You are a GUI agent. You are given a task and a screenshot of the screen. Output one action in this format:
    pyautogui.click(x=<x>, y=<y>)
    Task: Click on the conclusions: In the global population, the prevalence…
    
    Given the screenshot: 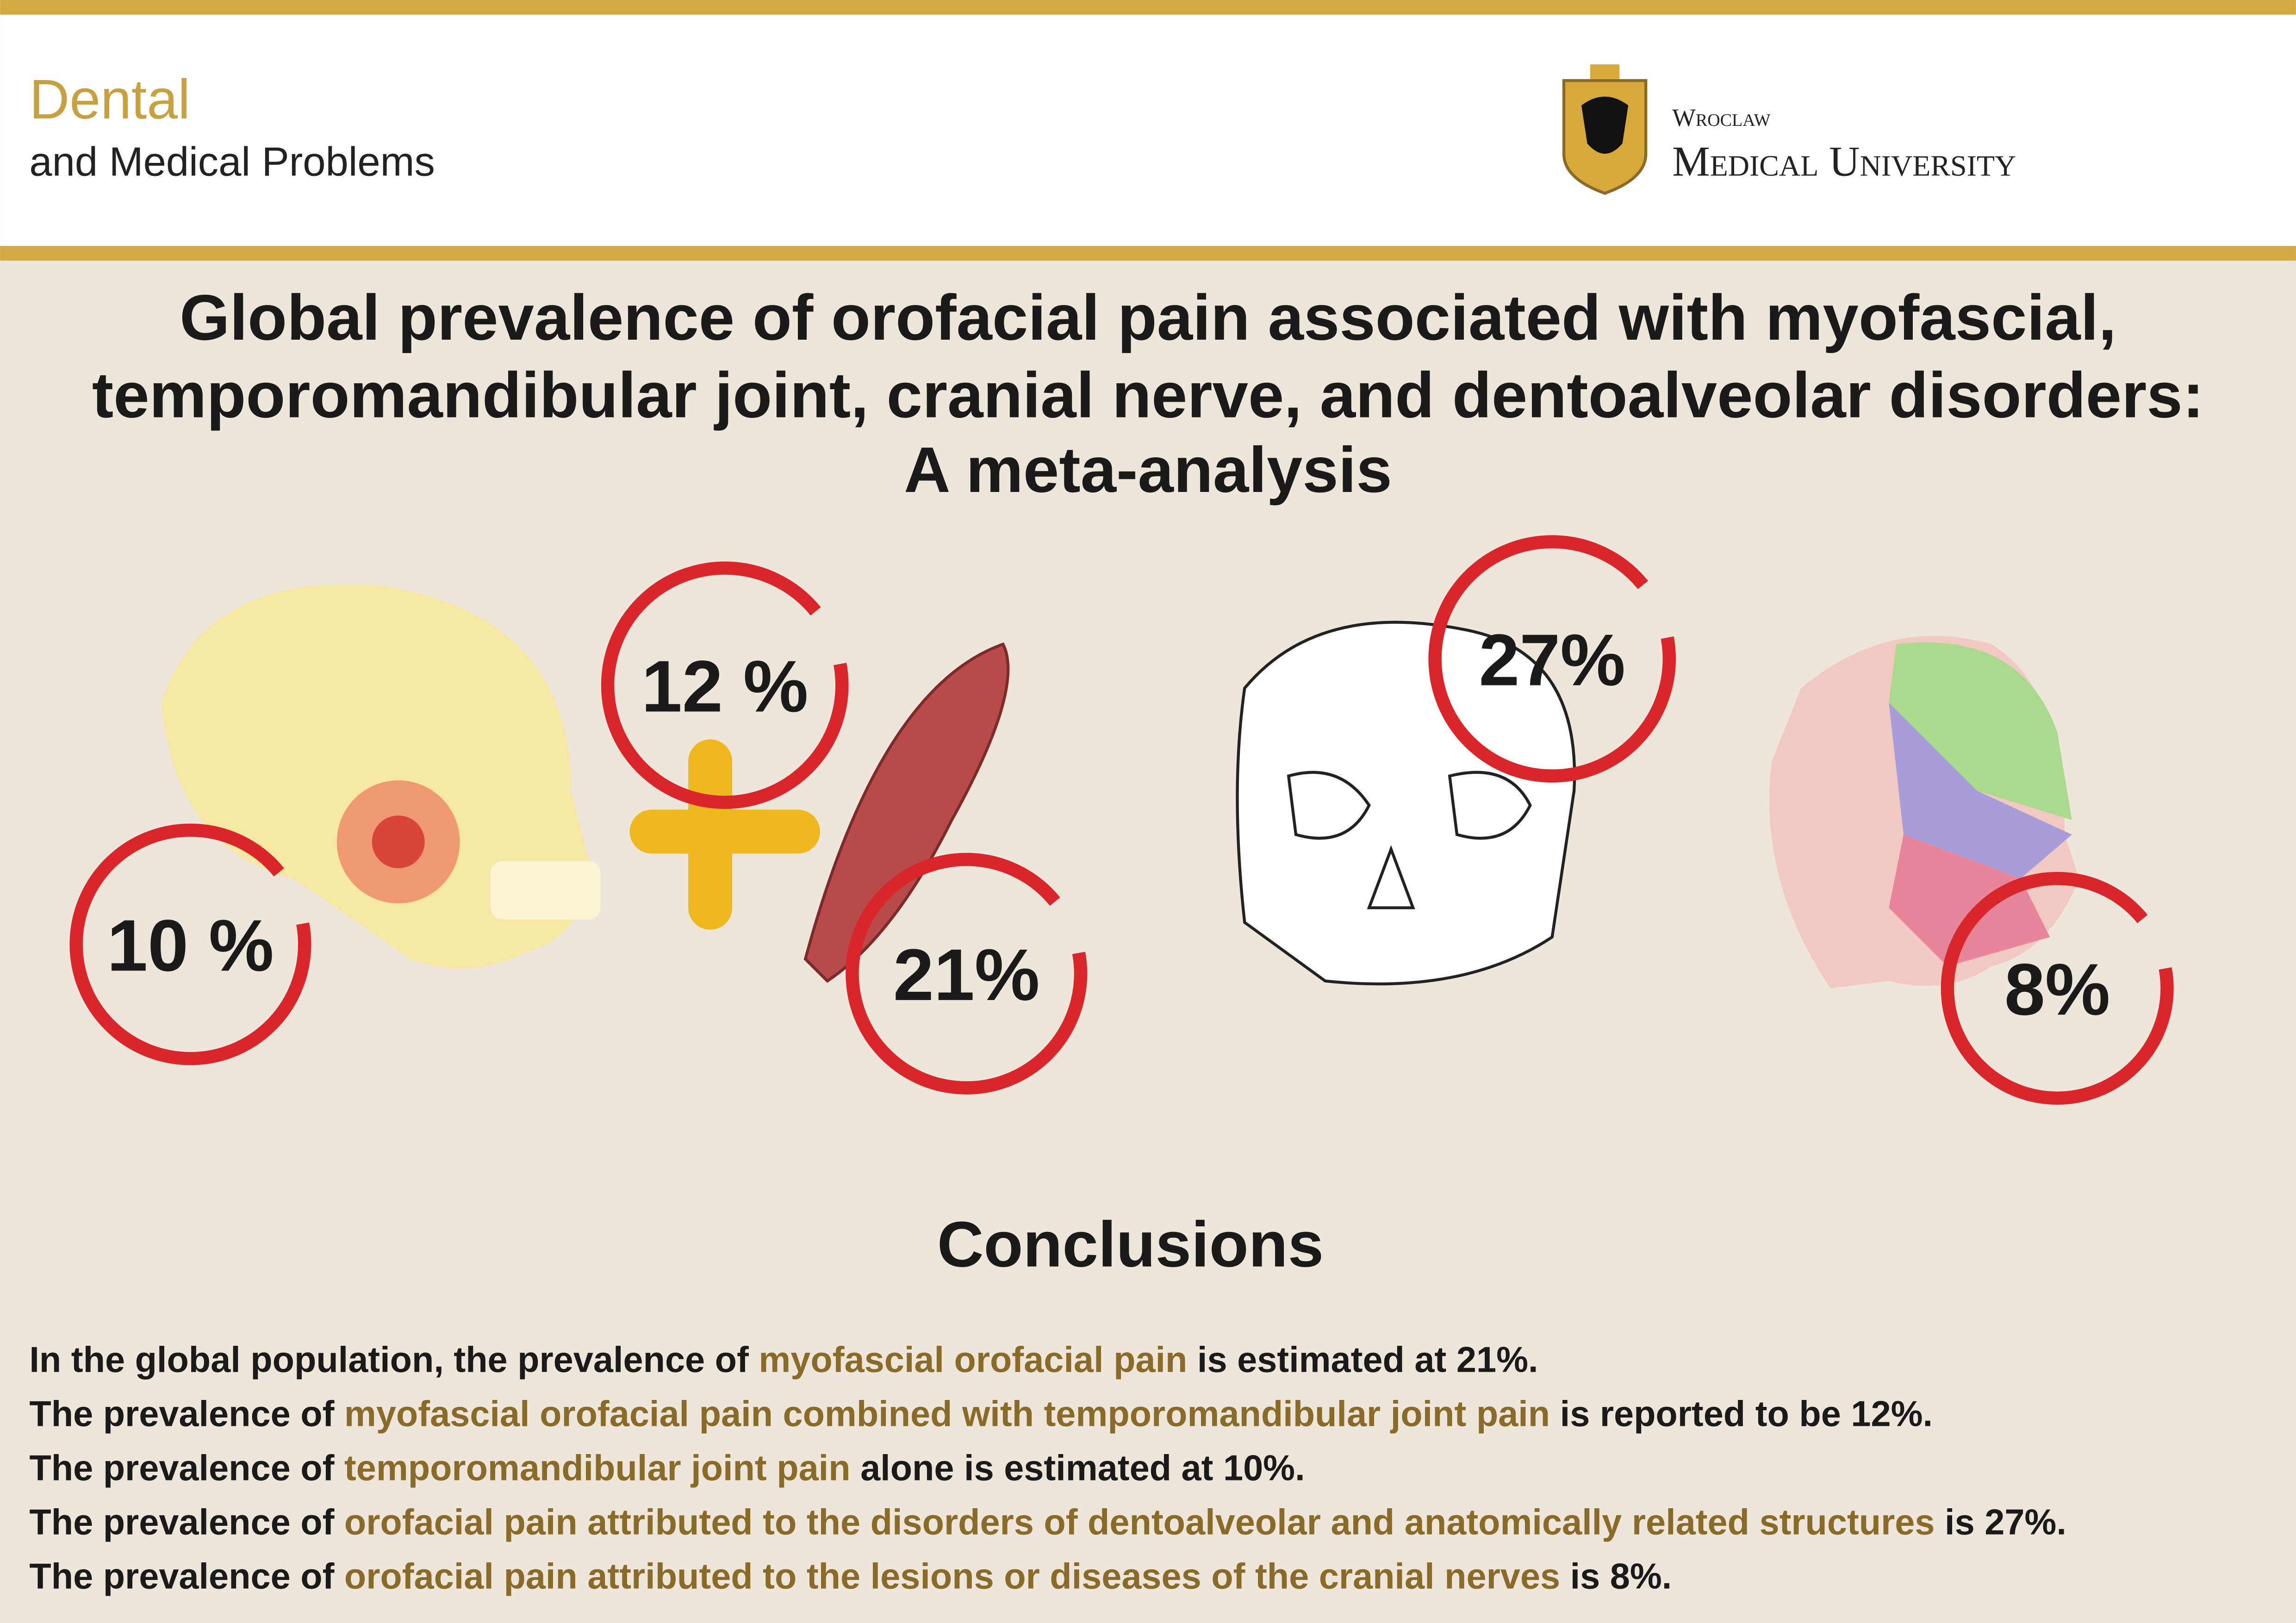 What is the action you would take?
    pyautogui.click(x=1047, y=1468)
    